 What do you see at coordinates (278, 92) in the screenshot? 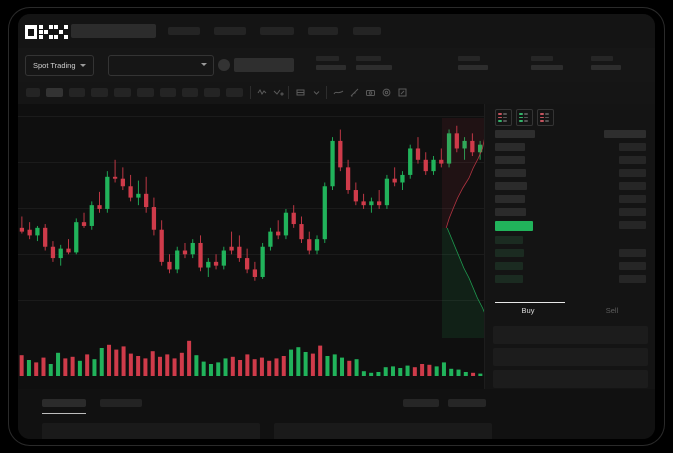
I see `chart-type-icon` at bounding box center [278, 92].